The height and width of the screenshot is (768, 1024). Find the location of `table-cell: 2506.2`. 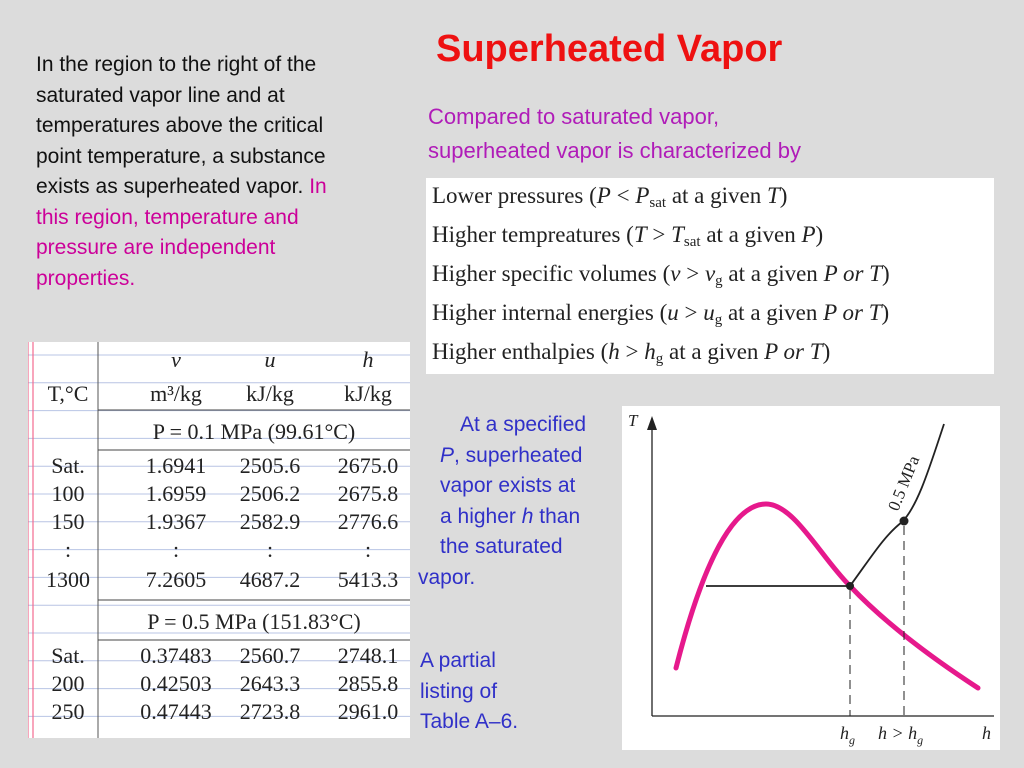

table-cell: 2506.2 is located at coordinates (270, 493).